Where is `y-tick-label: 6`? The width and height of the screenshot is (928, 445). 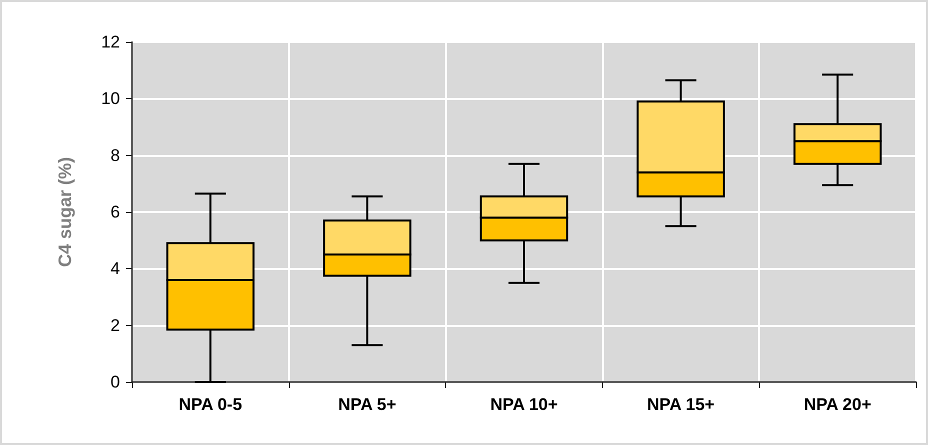
y-tick-label: 6 is located at coordinates (115, 212).